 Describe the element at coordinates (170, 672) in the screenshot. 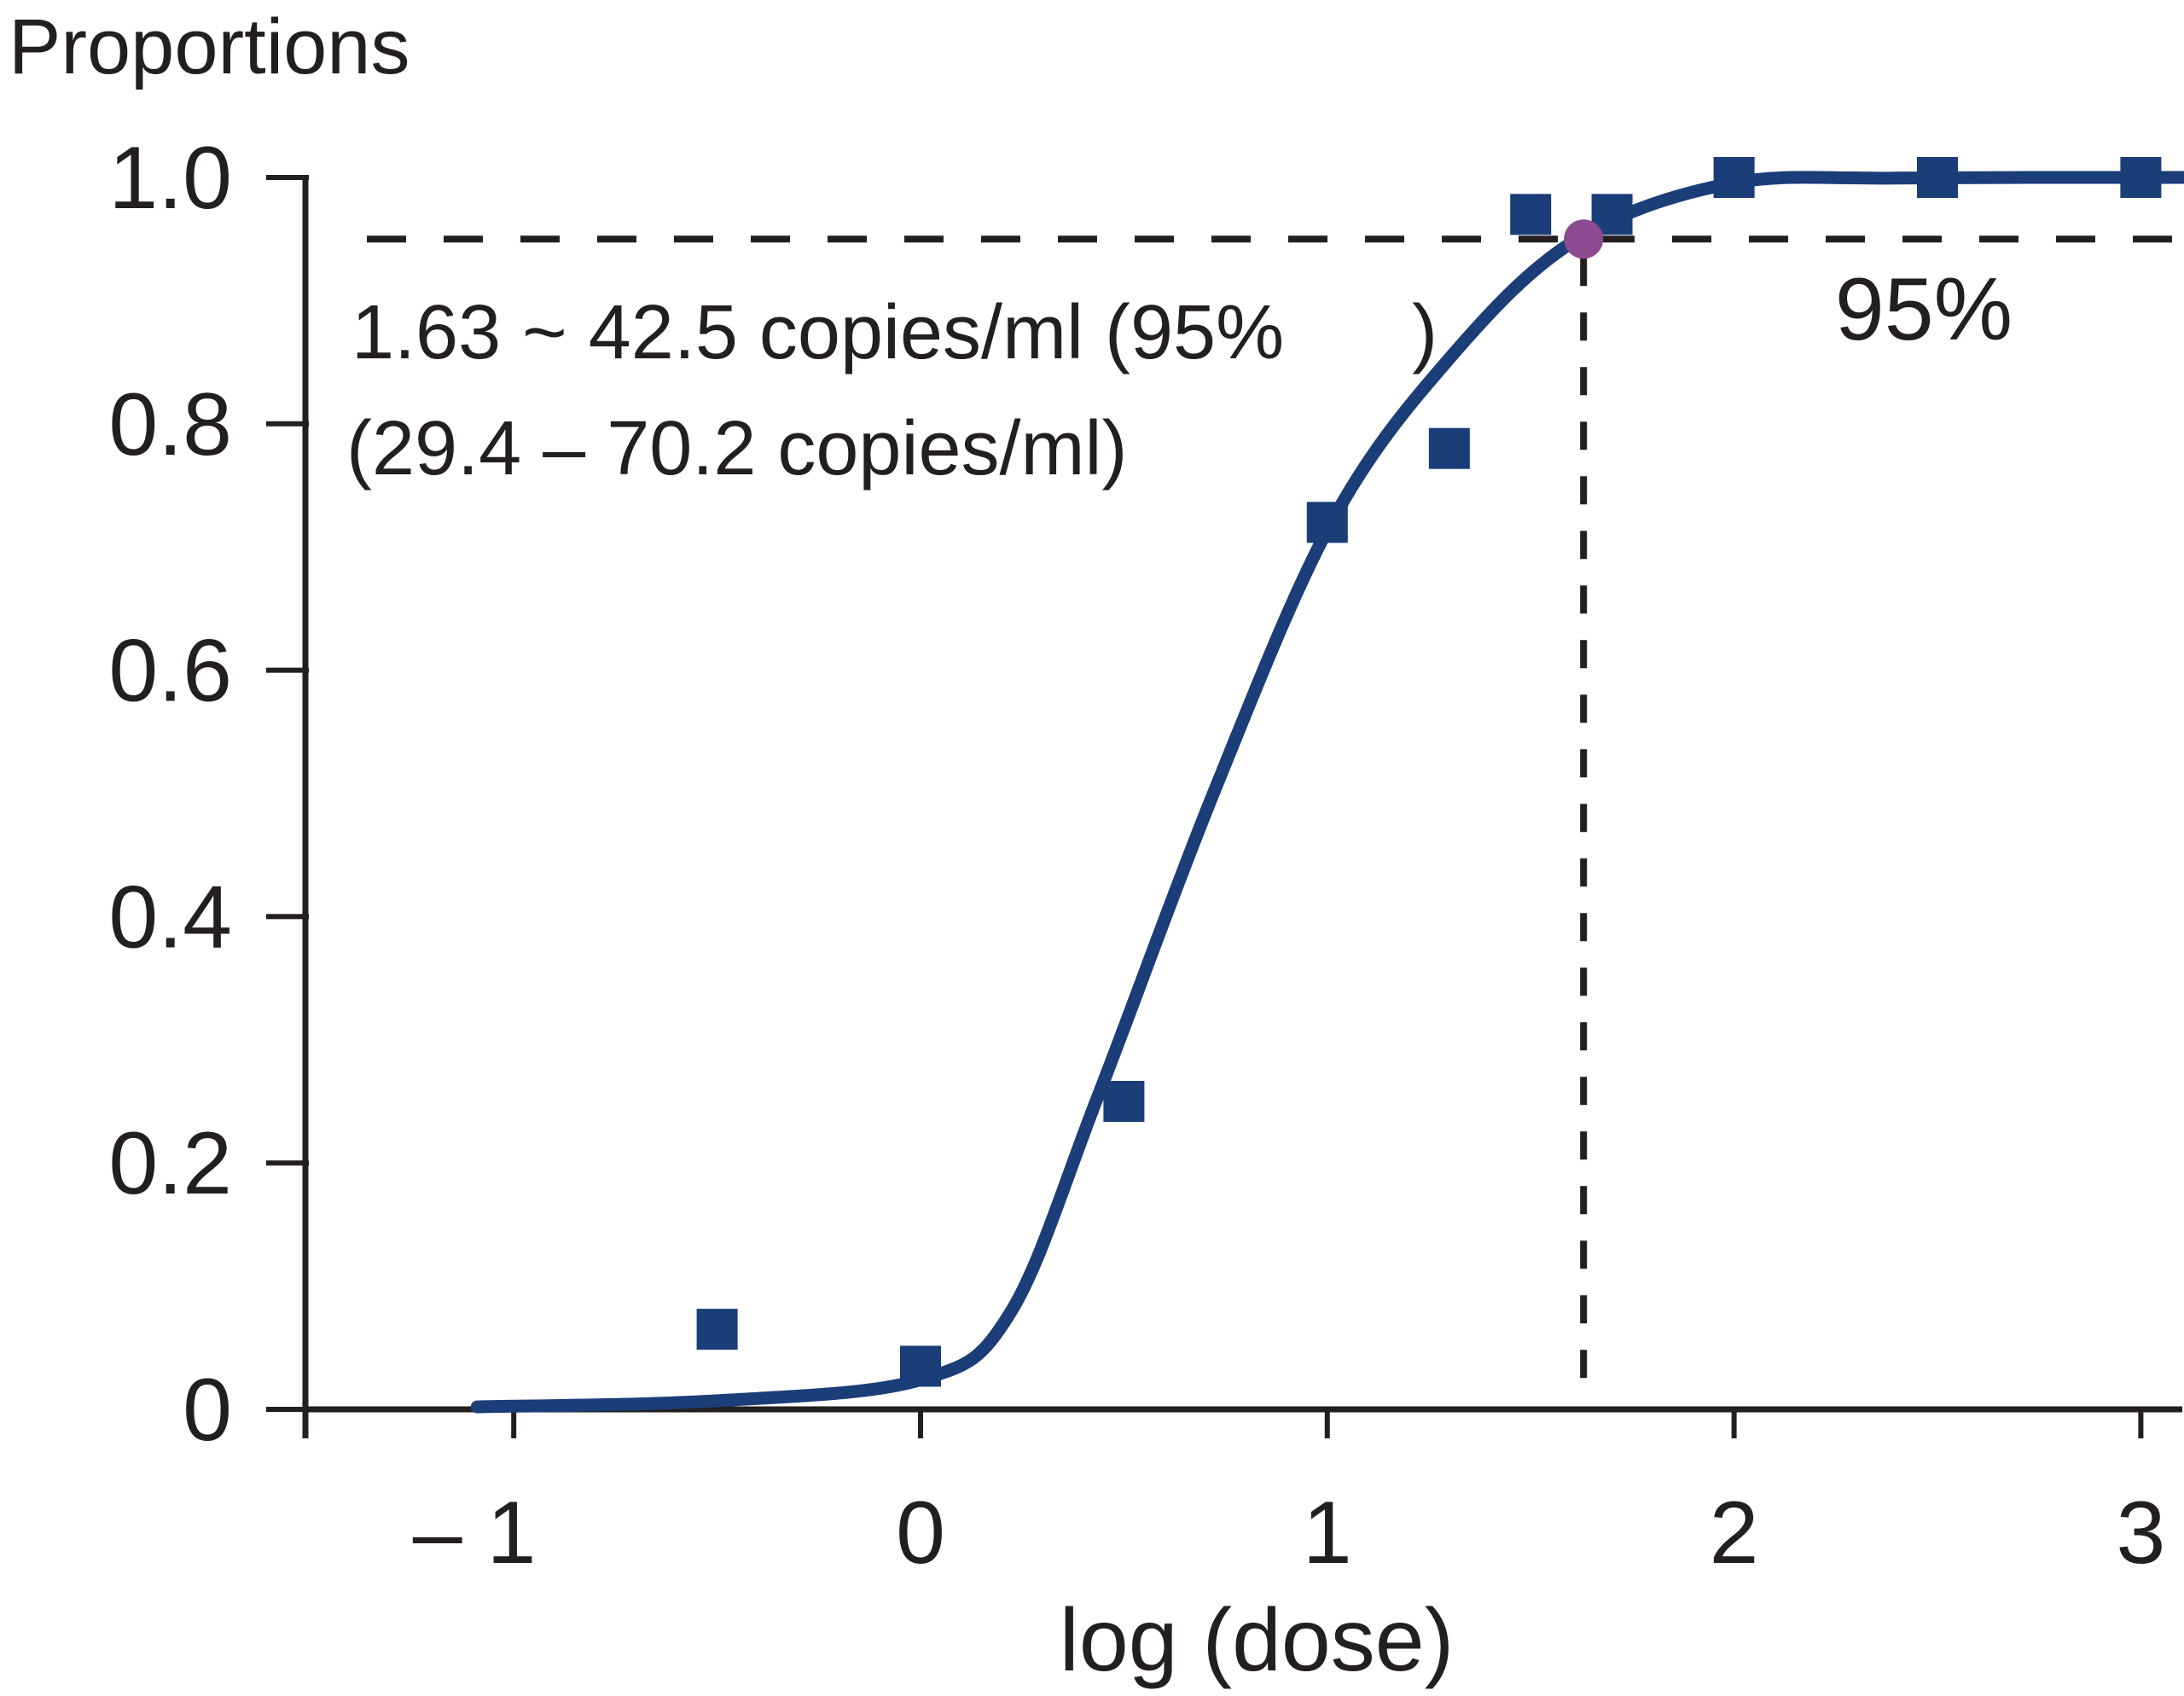

I see `y-tick-label: 0.6` at that location.